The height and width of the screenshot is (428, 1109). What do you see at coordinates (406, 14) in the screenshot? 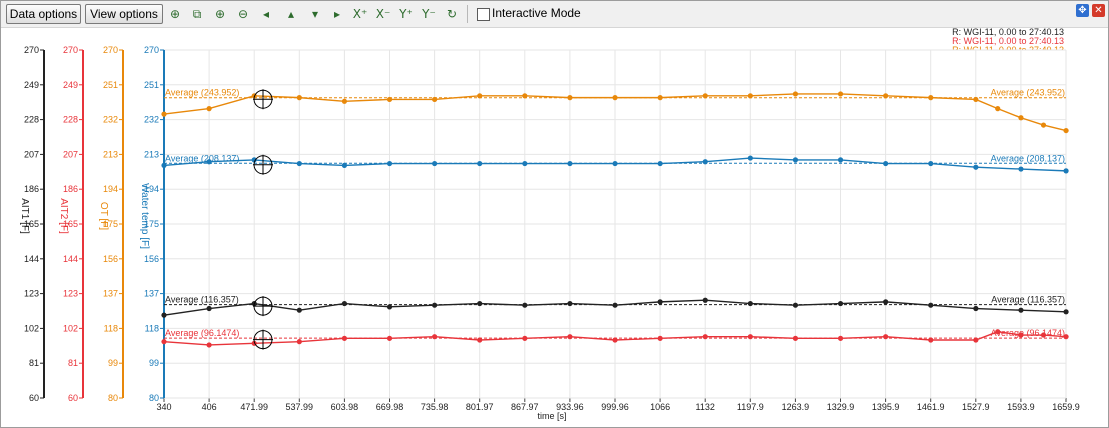
I see `y-zoom-in-icon: Y⁺` at bounding box center [406, 14].